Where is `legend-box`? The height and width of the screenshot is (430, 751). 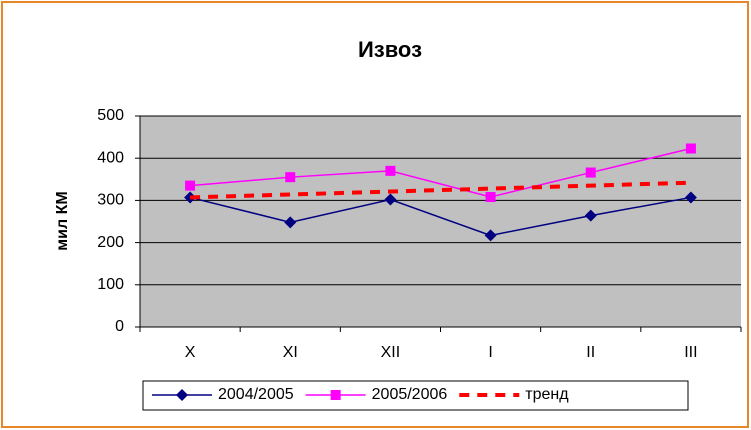 legend-box is located at coordinates (415, 395).